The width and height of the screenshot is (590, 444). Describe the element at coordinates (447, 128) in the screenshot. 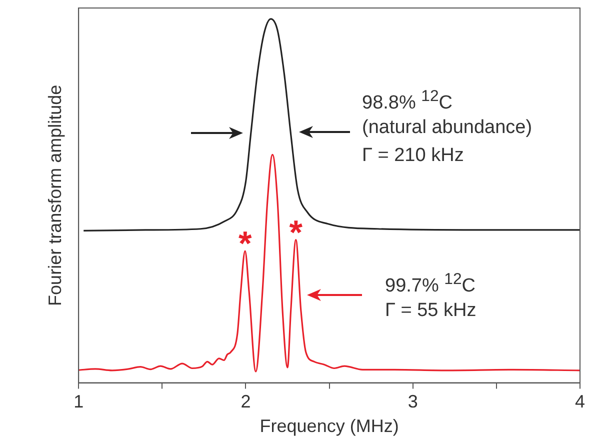

I see `annotation: (natural abundance)` at that location.